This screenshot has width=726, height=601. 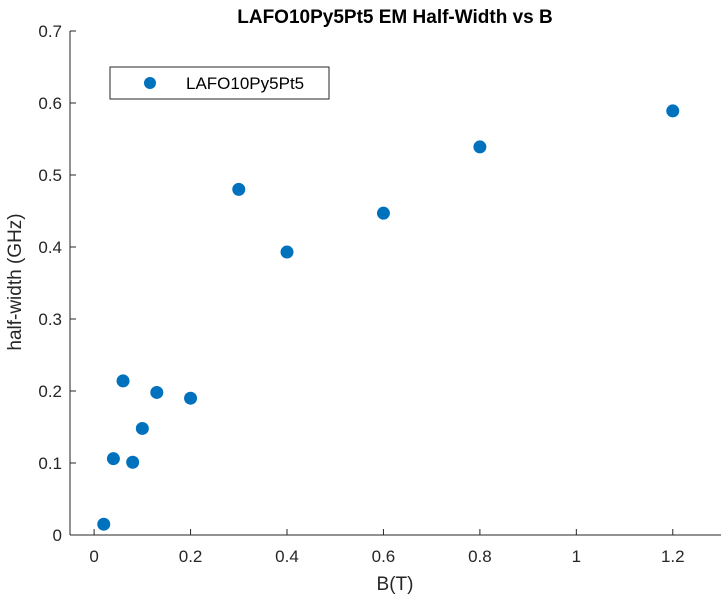 What do you see at coordinates (93, 556) in the screenshot?
I see `x-tick-label: 0` at bounding box center [93, 556].